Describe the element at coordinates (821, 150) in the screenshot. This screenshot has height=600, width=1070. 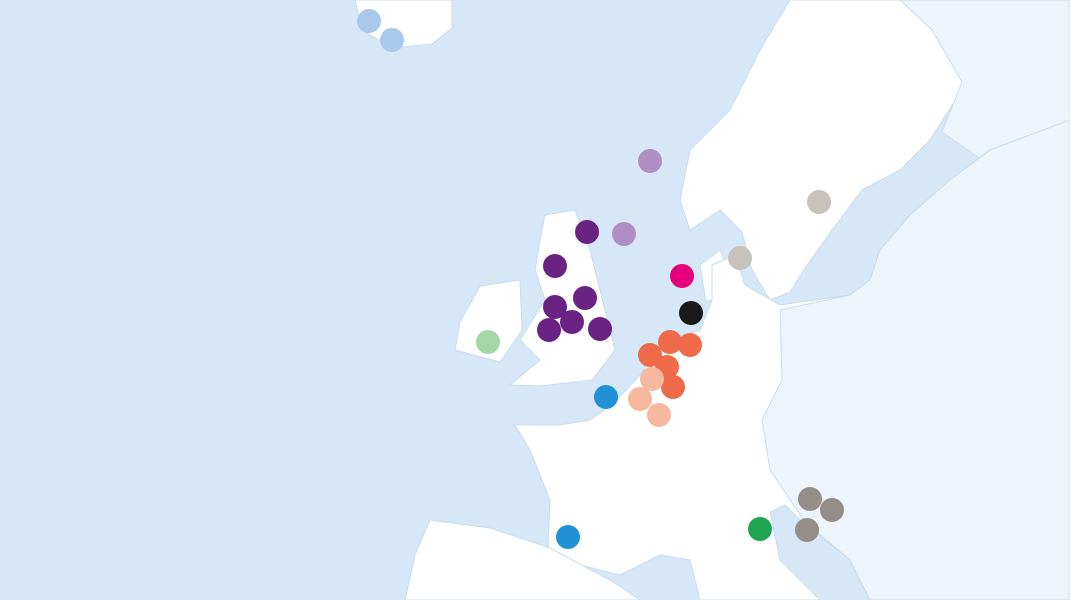
I see `scandinavia` at that location.